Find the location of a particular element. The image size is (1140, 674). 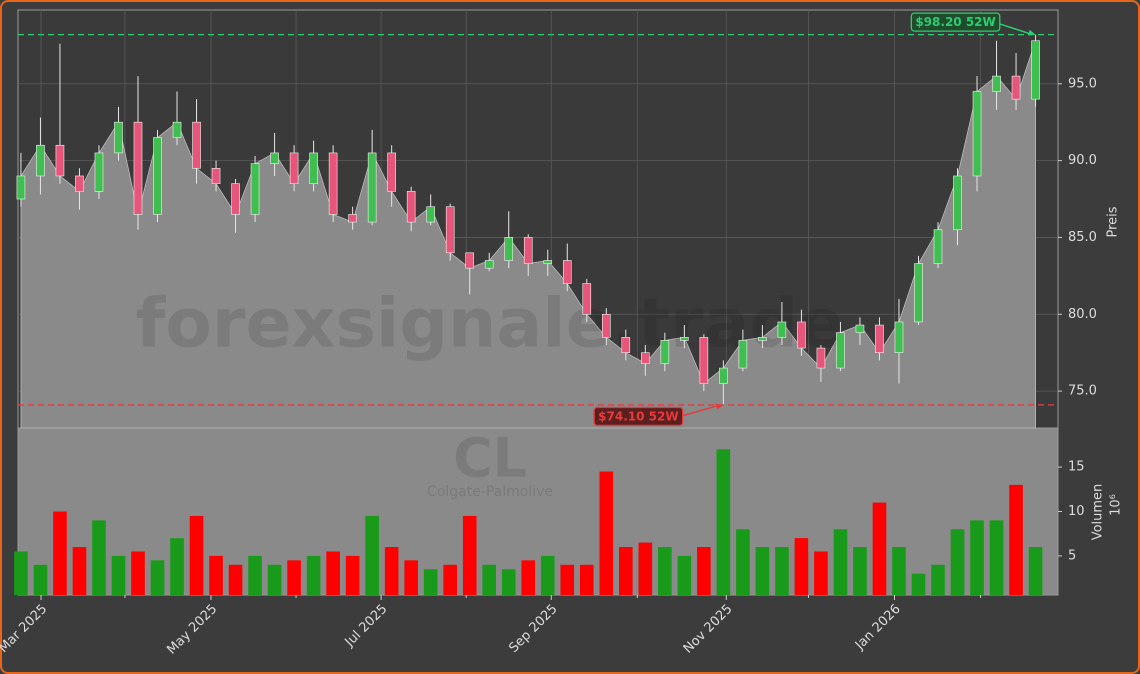

watermark: CL is located at coordinates (490, 458).